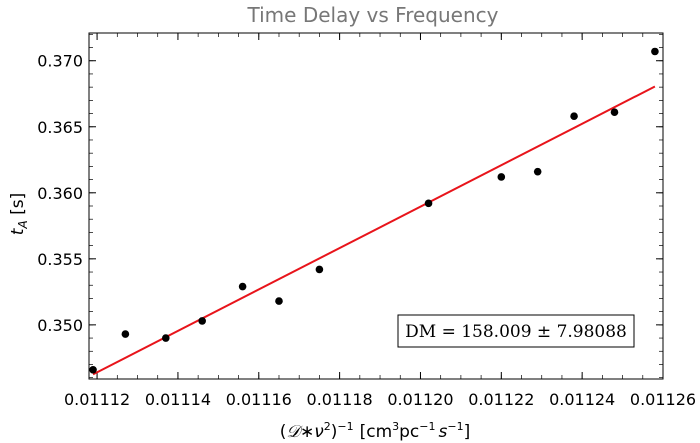 Image resolution: width=700 pixels, height=443 pixels. What do you see at coordinates (294, 432) in the screenshot?
I see `x-label-script-d: 𝒟` at bounding box center [294, 432].